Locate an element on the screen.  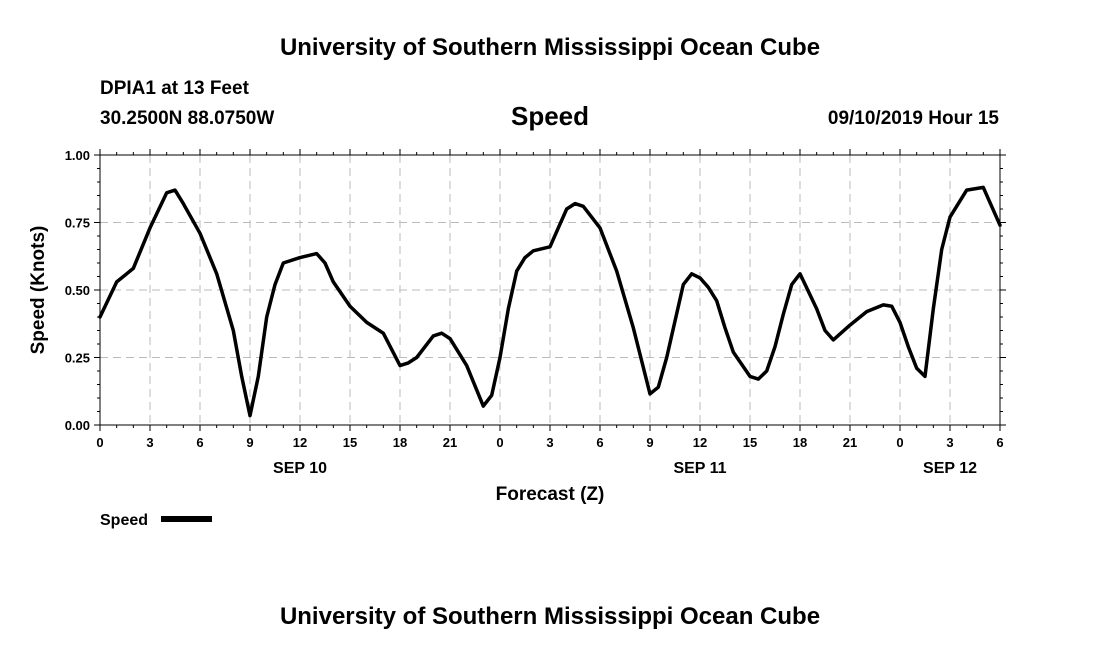
y-axis-label: Speed (Knots) is located at coordinates (38, 290).